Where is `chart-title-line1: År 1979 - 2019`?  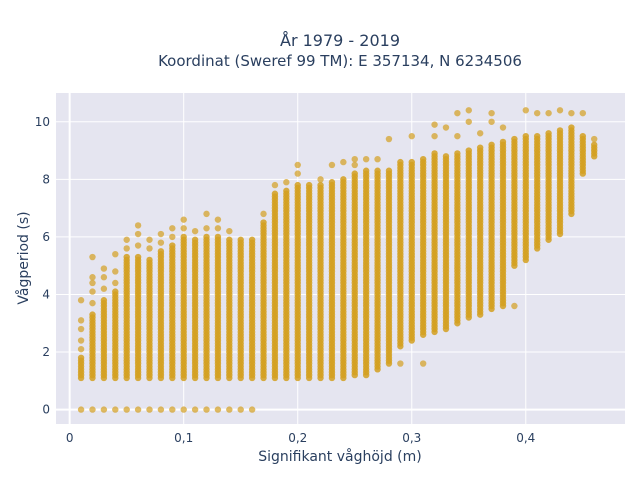
chart-title-line1: År 1979 - 2019 is located at coordinates (340, 40).